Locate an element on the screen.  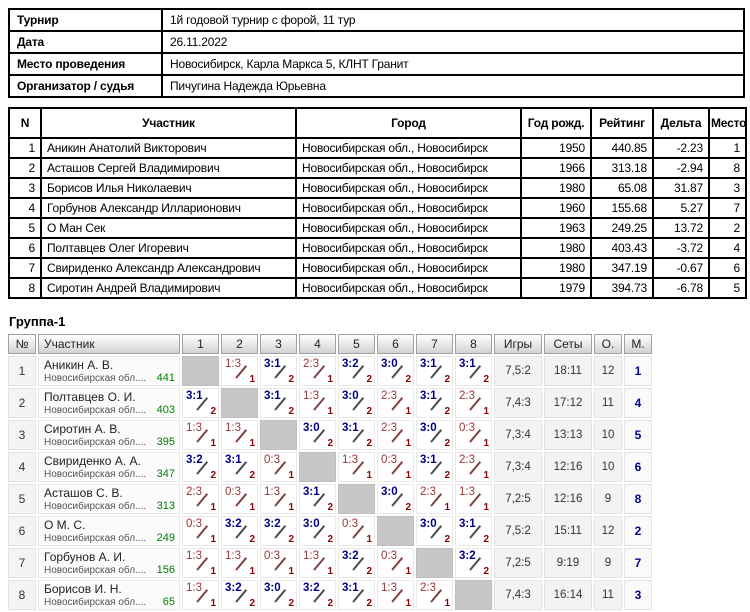
info-label: Турнир is located at coordinates (85, 20).